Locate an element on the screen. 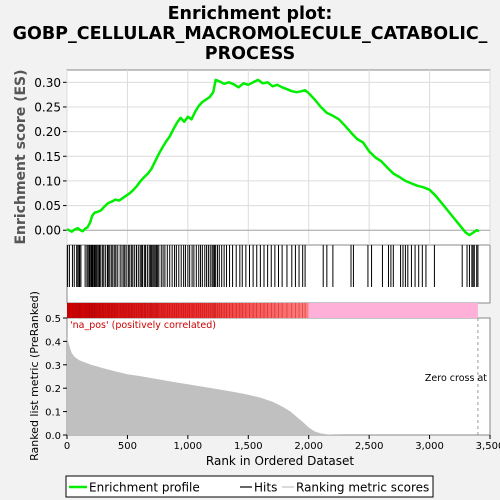 The width and height of the screenshot is (500, 500). metric-y-tick-label: 0.0 is located at coordinates (53, 436).